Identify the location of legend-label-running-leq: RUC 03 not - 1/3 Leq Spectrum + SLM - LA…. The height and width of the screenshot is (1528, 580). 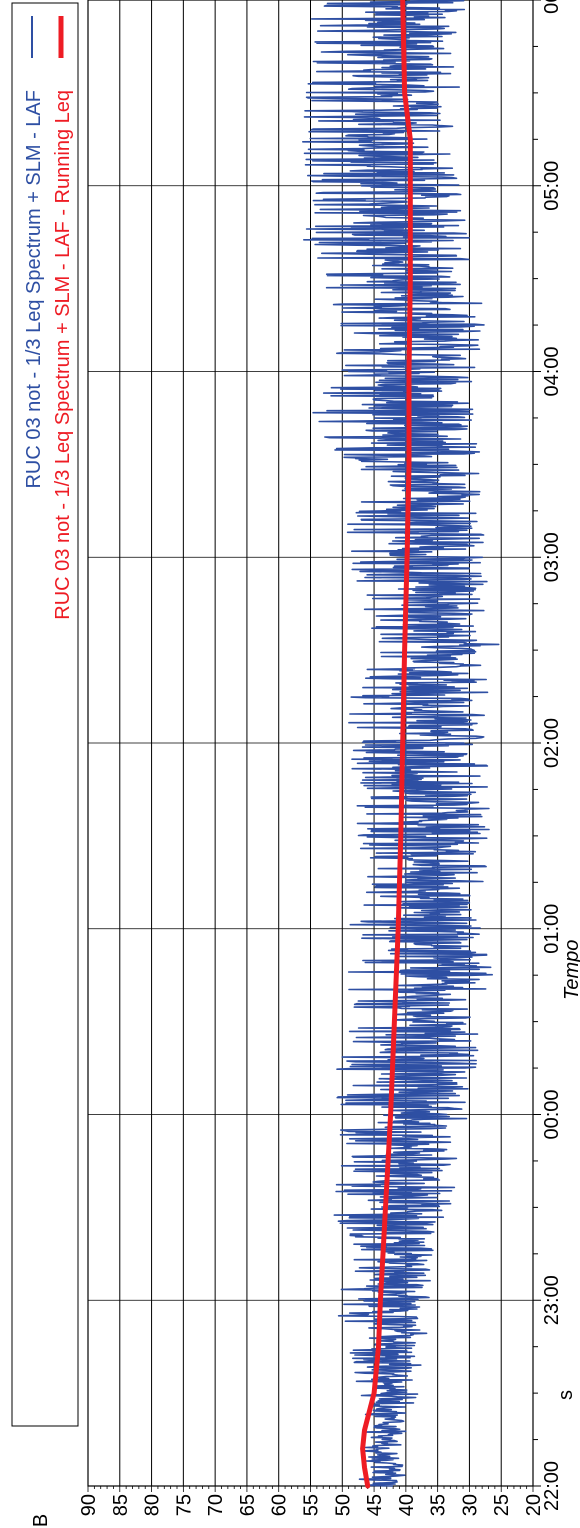
(63, 355).